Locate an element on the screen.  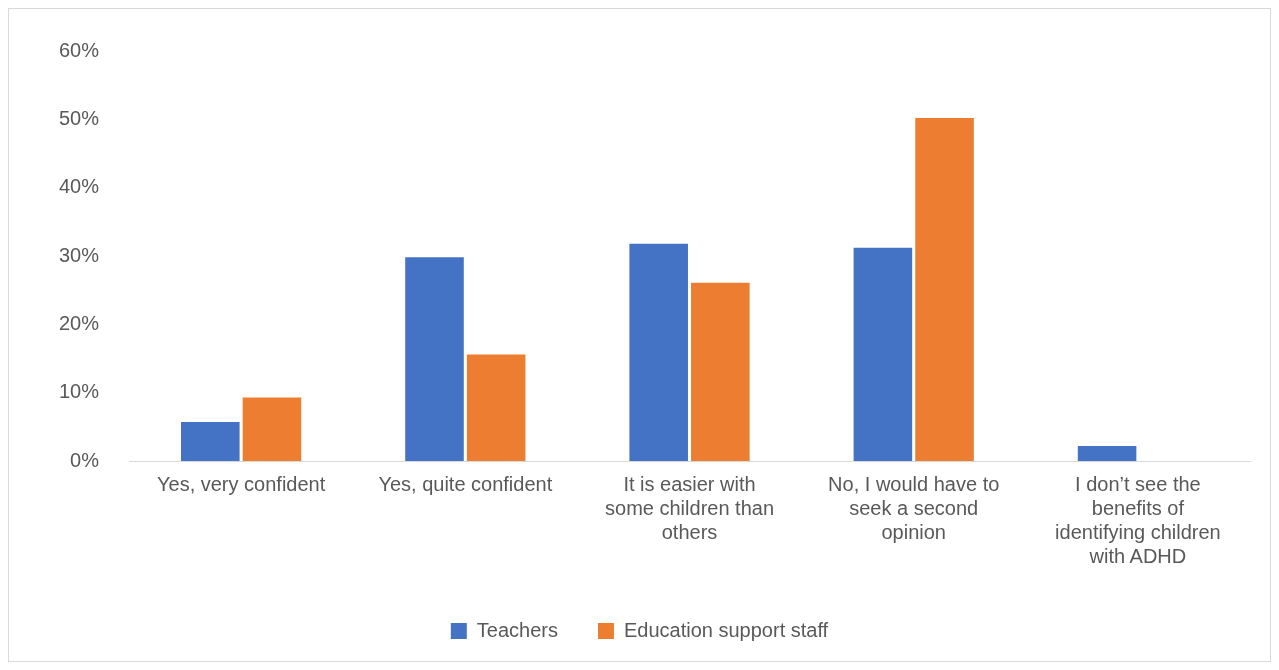
y-tick-label: 30% is located at coordinates (79, 254).